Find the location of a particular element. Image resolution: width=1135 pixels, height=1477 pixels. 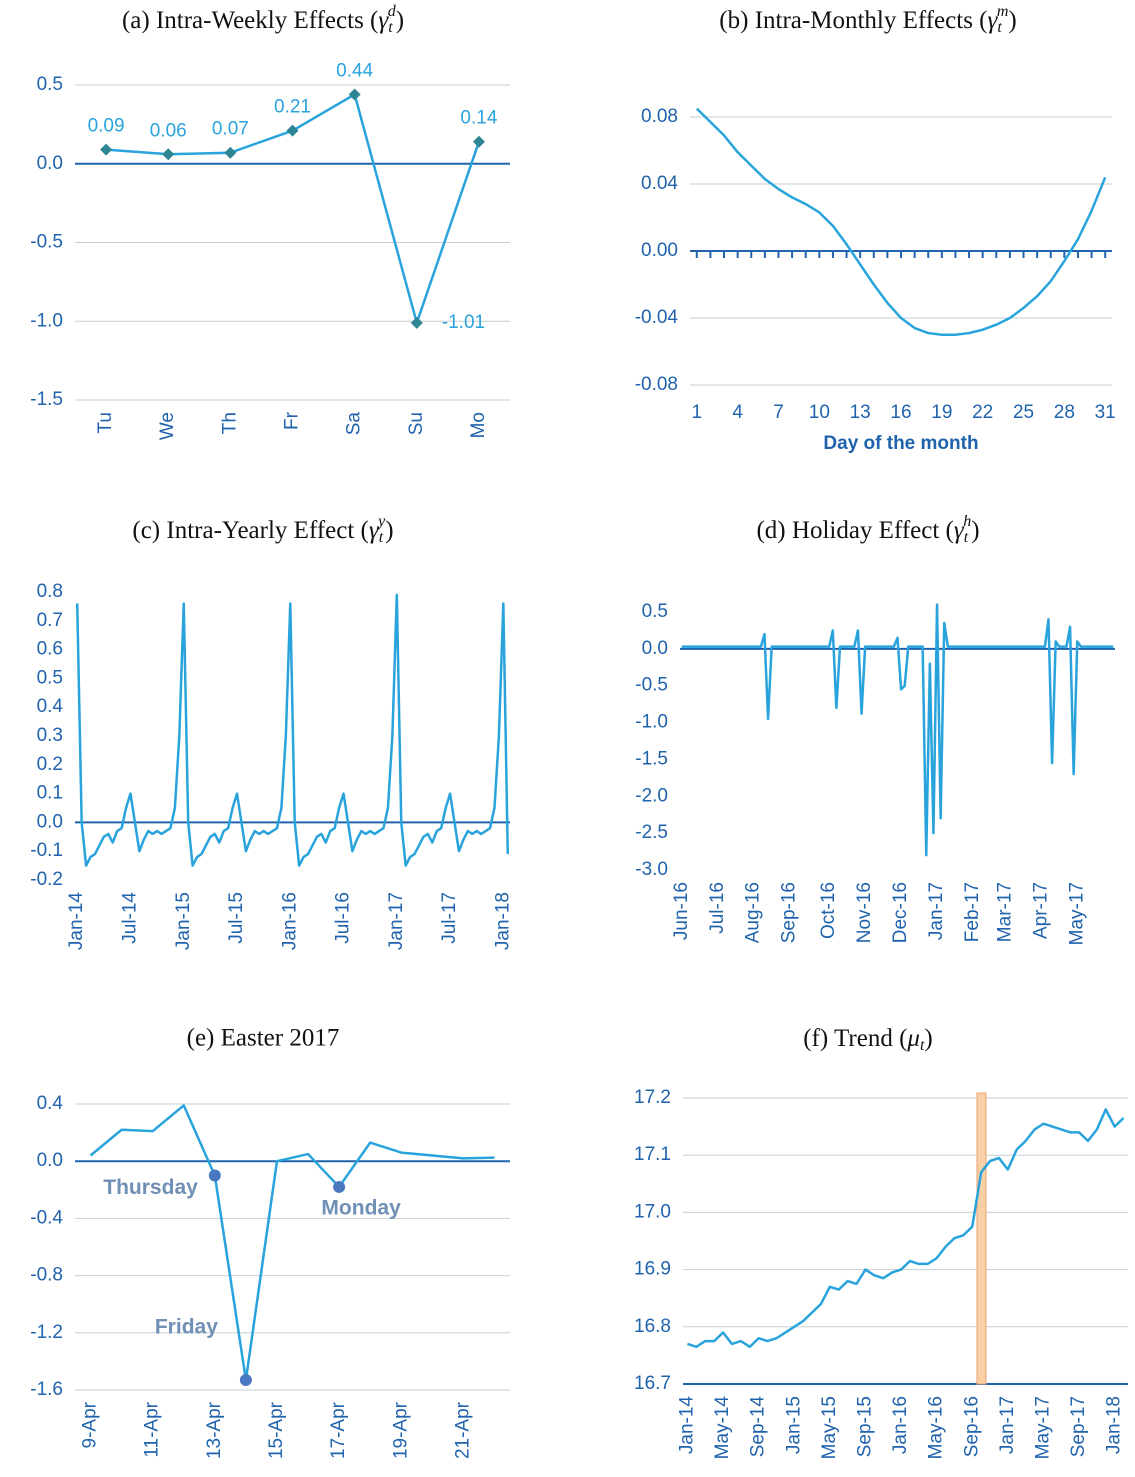

title-superscript: m is located at coordinates (1003, 11).